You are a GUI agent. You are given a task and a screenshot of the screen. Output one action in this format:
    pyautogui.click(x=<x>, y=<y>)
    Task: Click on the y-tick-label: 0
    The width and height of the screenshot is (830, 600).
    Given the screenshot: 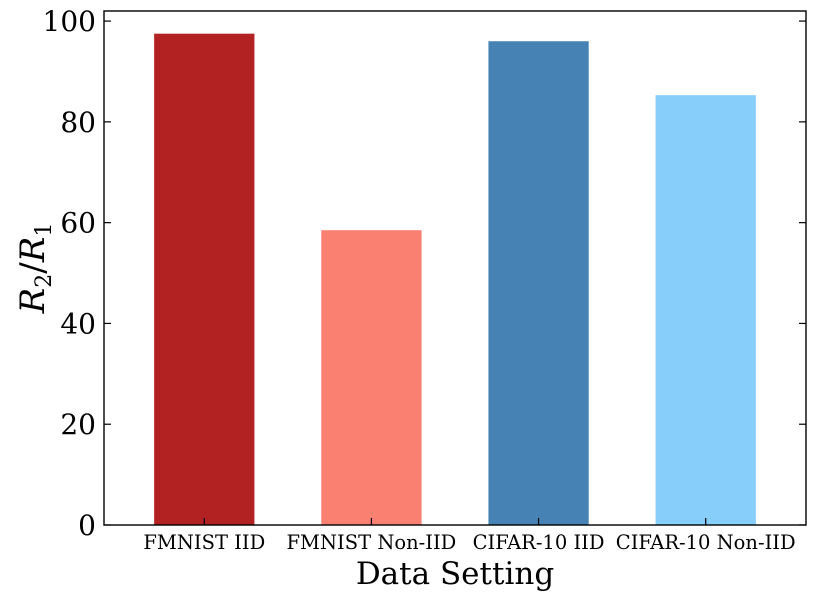 What is the action you would take?
    pyautogui.click(x=87, y=525)
    